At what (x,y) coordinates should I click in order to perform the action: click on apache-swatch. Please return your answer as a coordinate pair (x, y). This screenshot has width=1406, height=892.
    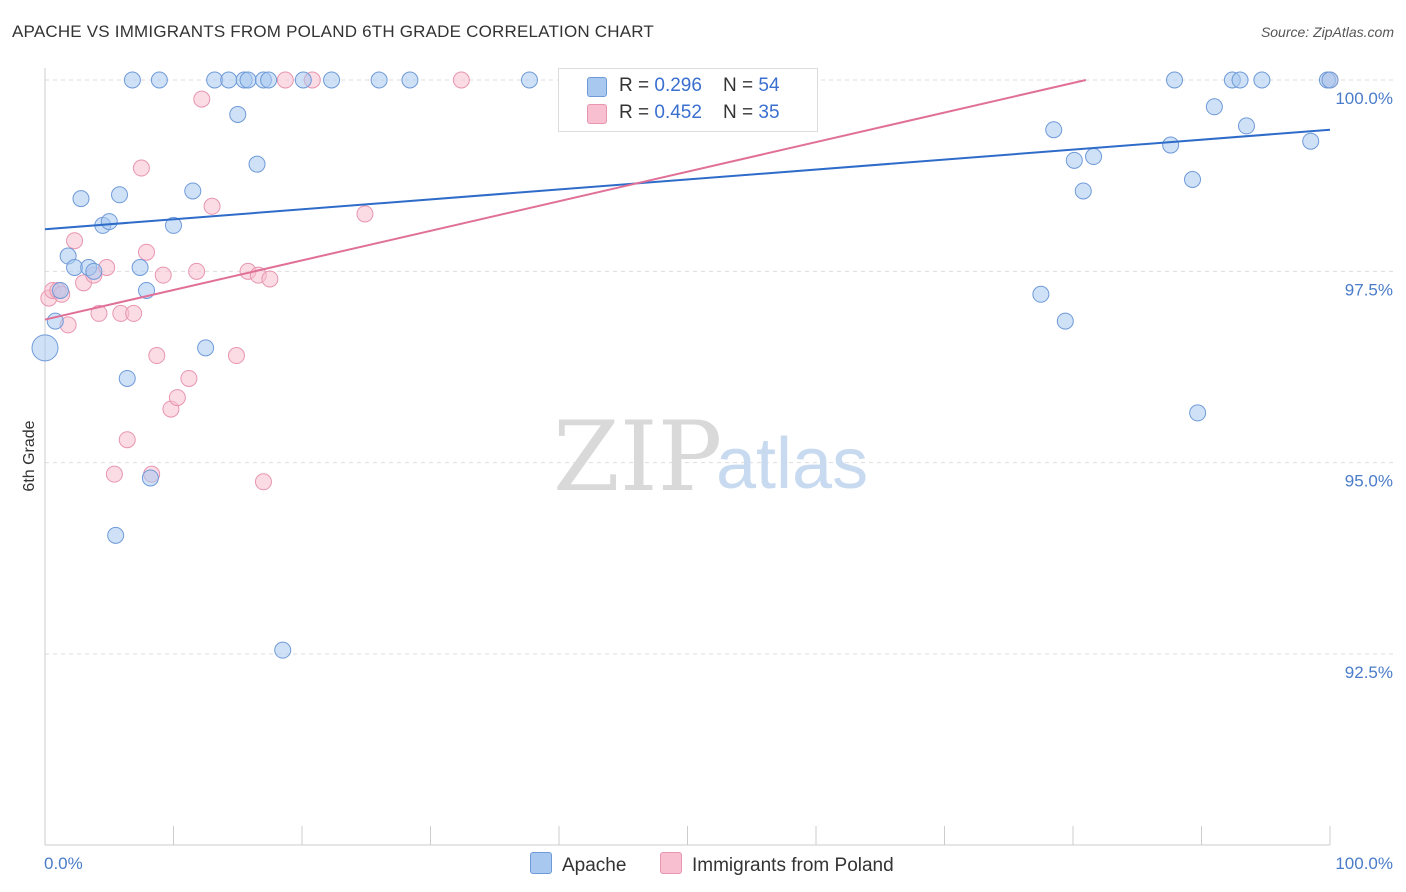
    Looking at the image, I should click on (597, 87).